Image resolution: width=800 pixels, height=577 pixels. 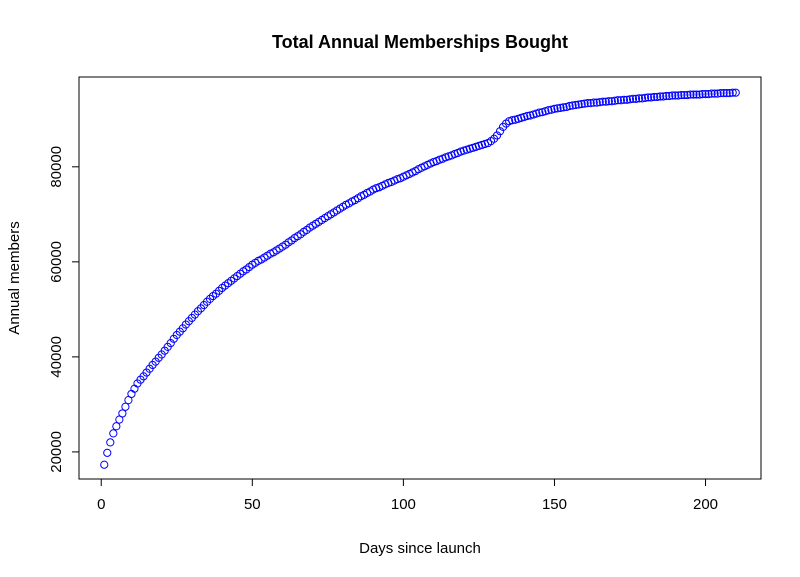 I want to click on x-tick-label: 50, so click(x=252, y=504).